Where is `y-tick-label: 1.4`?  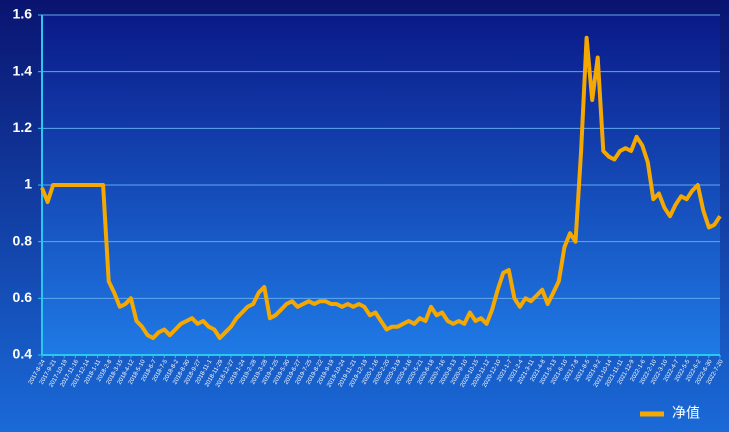
y-tick-label: 1.4 is located at coordinates (23, 70).